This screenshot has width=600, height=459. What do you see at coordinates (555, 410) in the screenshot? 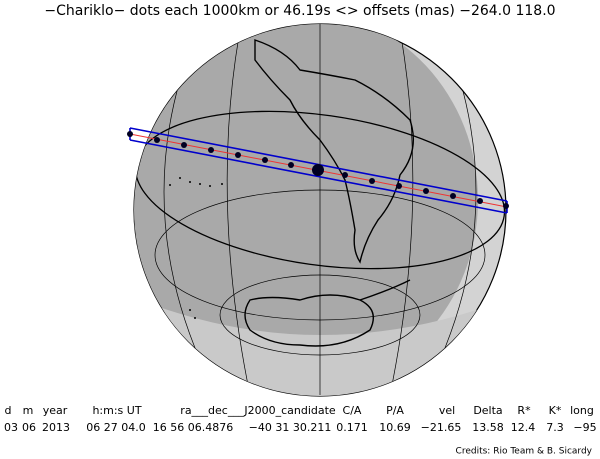
I see `table-header-cell: K*` at bounding box center [555, 410].